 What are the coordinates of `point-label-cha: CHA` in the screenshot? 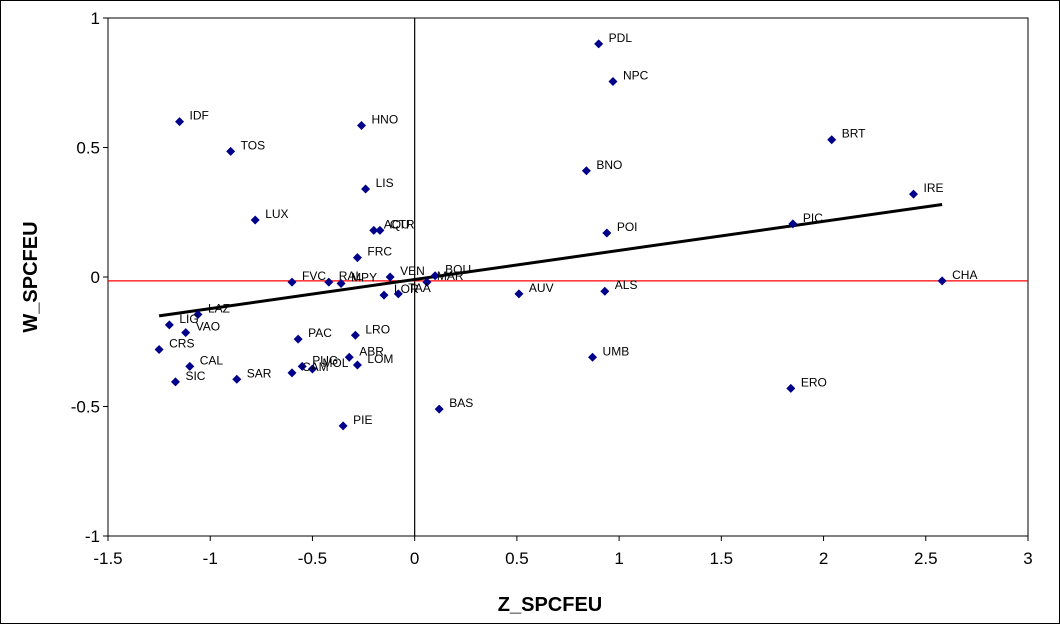 It's located at (964, 275).